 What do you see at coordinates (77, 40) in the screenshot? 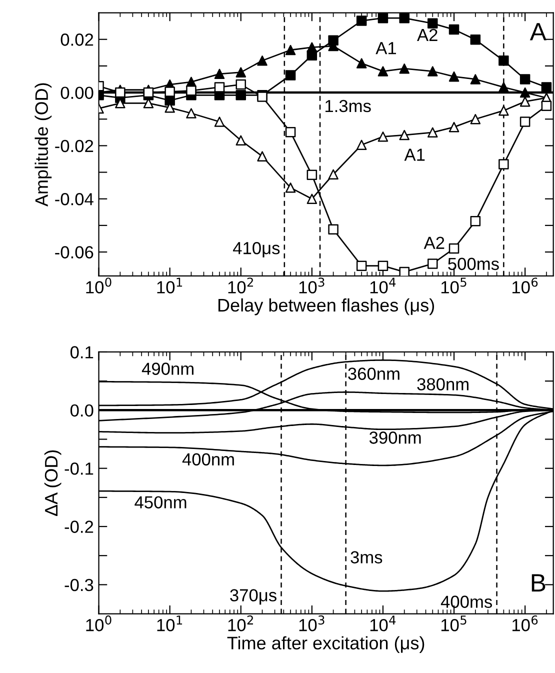
I see `y-tick-label: 0.02` at bounding box center [77, 40].